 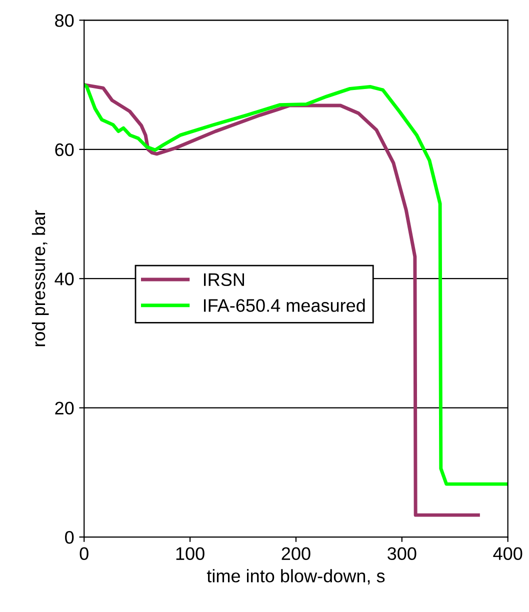 I want to click on x-tick-label: 400, so click(x=507, y=553).